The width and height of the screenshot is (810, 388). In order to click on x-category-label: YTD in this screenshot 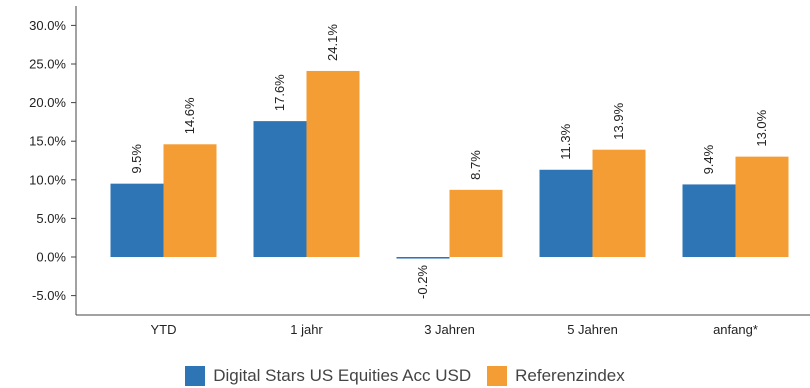, I will do `click(164, 329)`.